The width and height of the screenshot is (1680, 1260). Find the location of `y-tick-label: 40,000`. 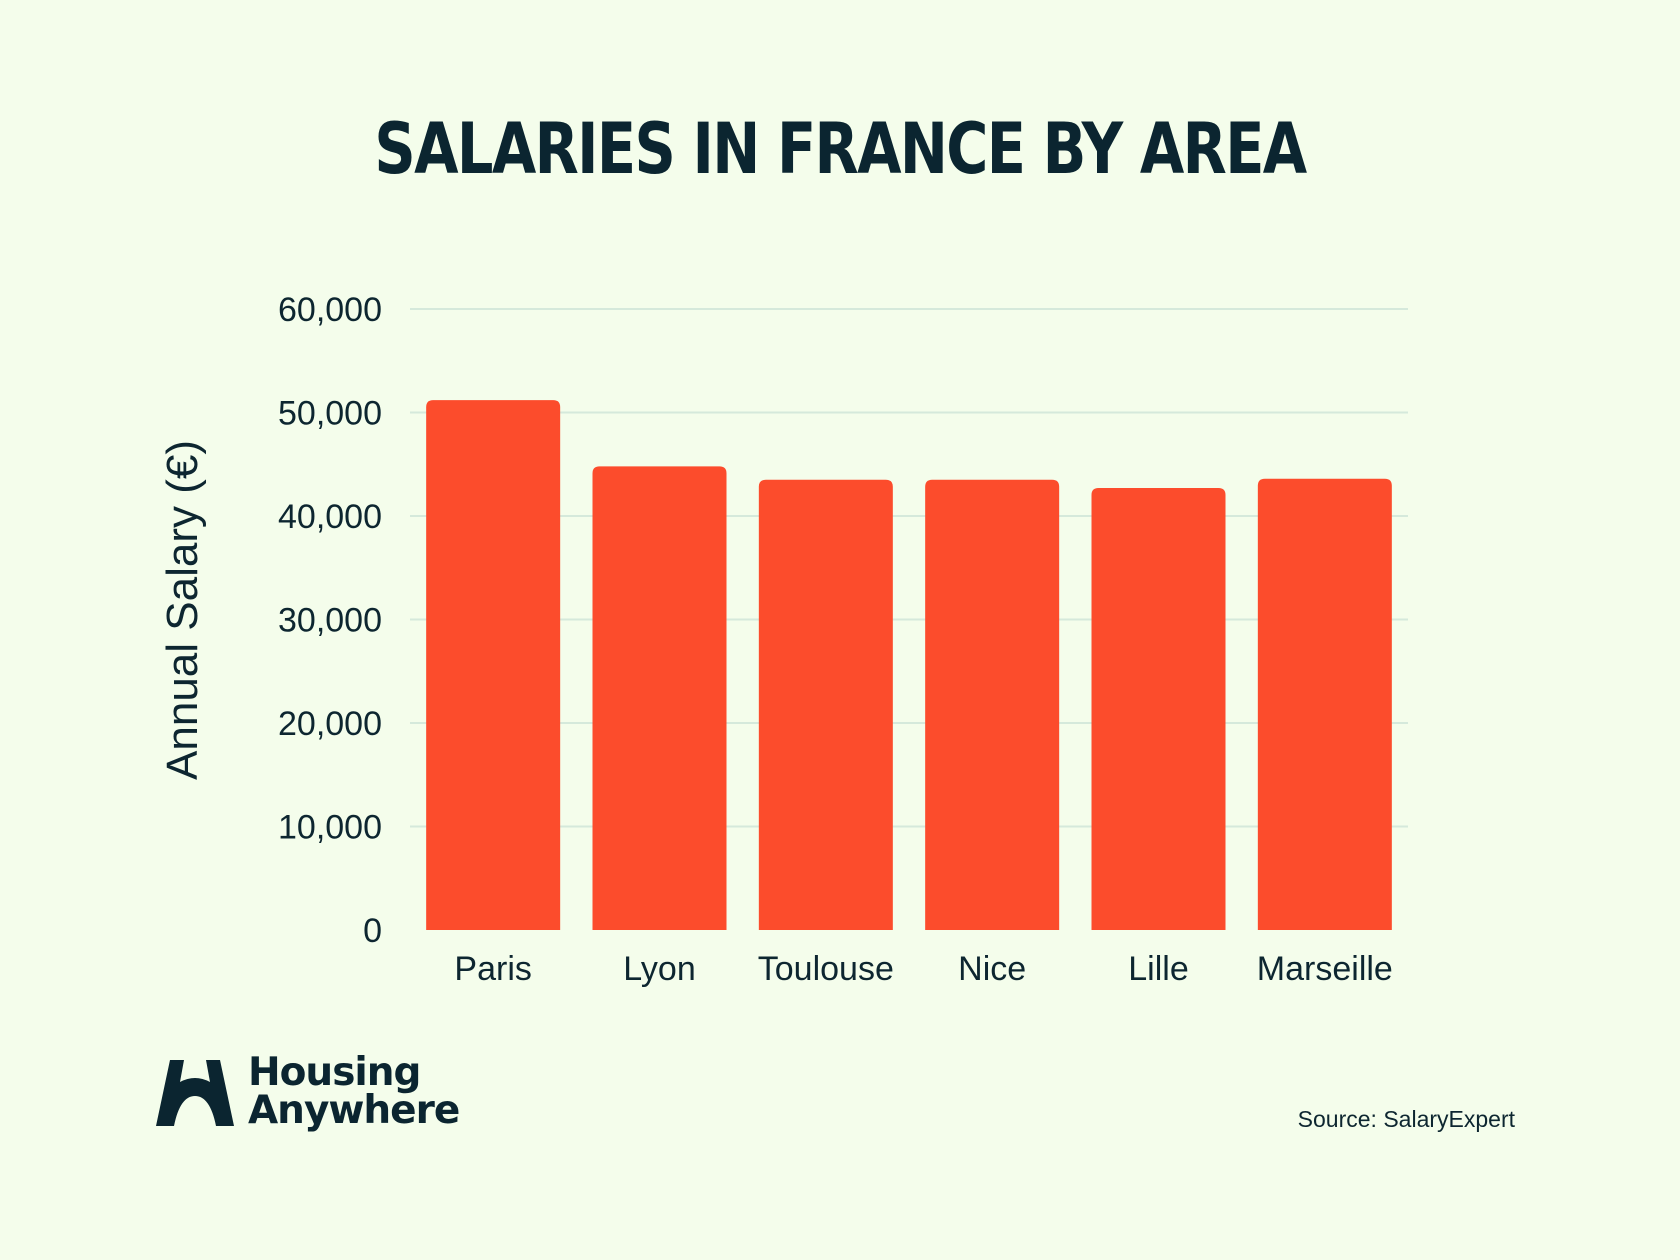

y-tick-label: 40,000 is located at coordinates (330, 517).